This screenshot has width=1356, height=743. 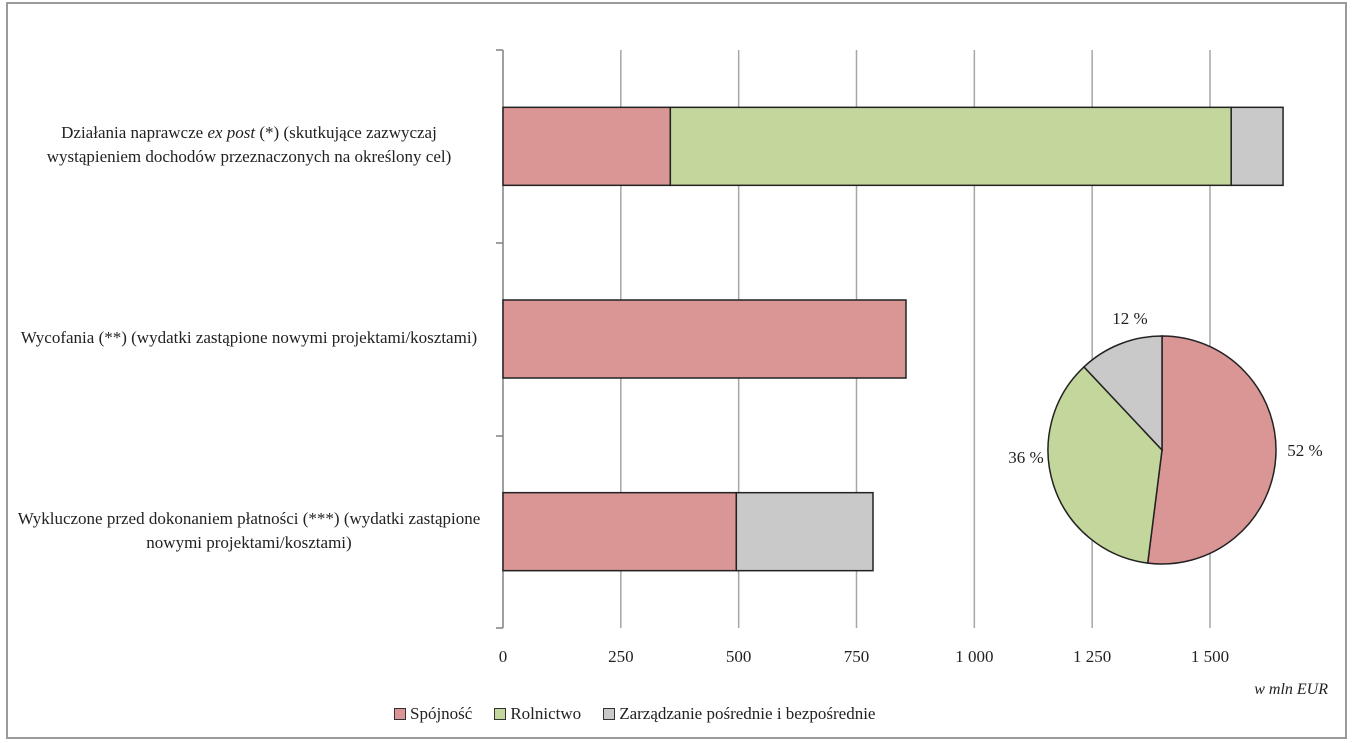 What do you see at coordinates (500, 714) in the screenshot?
I see `legend-swatch-rolnictwo` at bounding box center [500, 714].